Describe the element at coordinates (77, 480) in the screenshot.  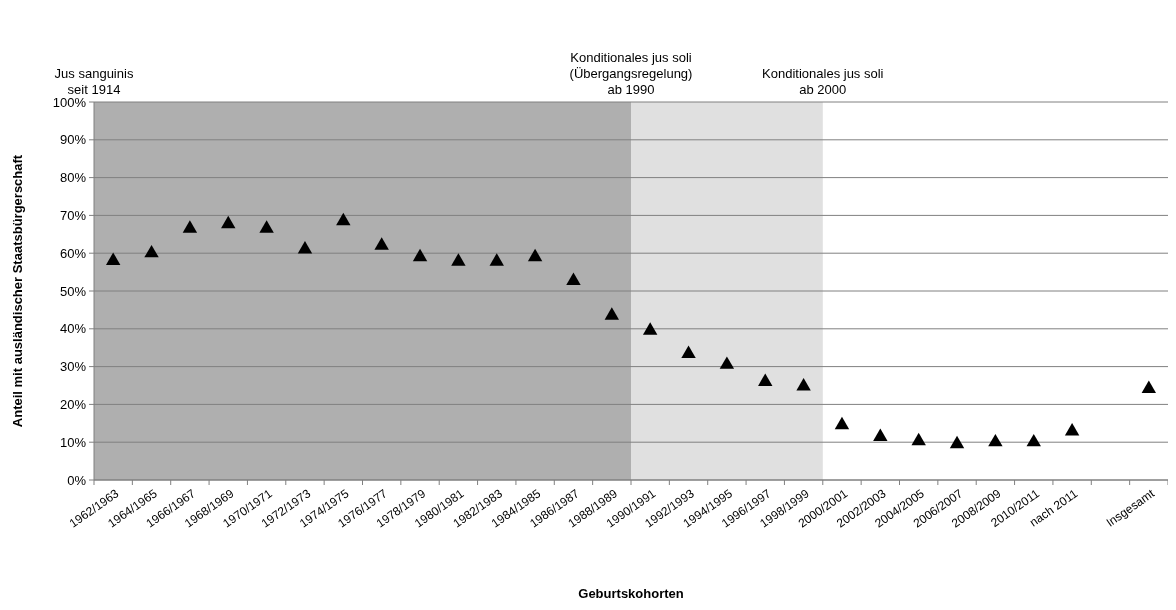
I see `y-tick-label: 0%` at that location.